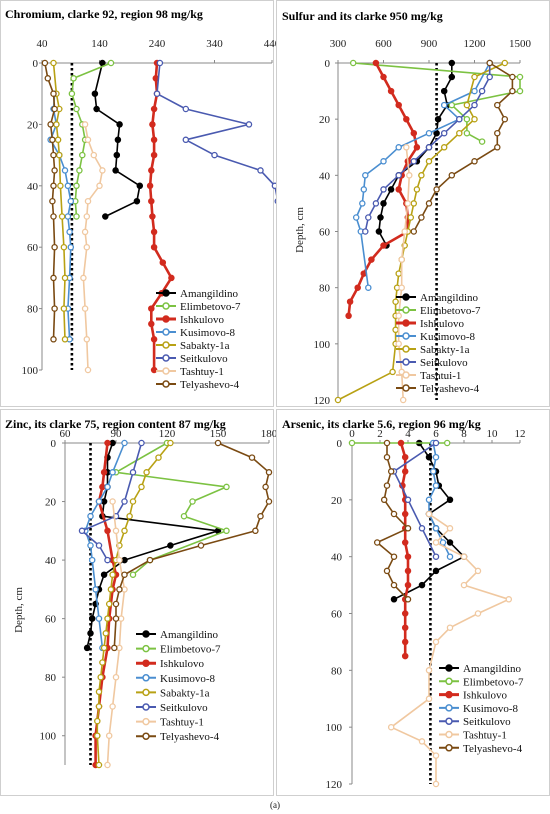 This screenshot has height=814, width=550. Describe the element at coordinates (340, 444) in the screenshot. I see `y-tick-label: 0` at that location.